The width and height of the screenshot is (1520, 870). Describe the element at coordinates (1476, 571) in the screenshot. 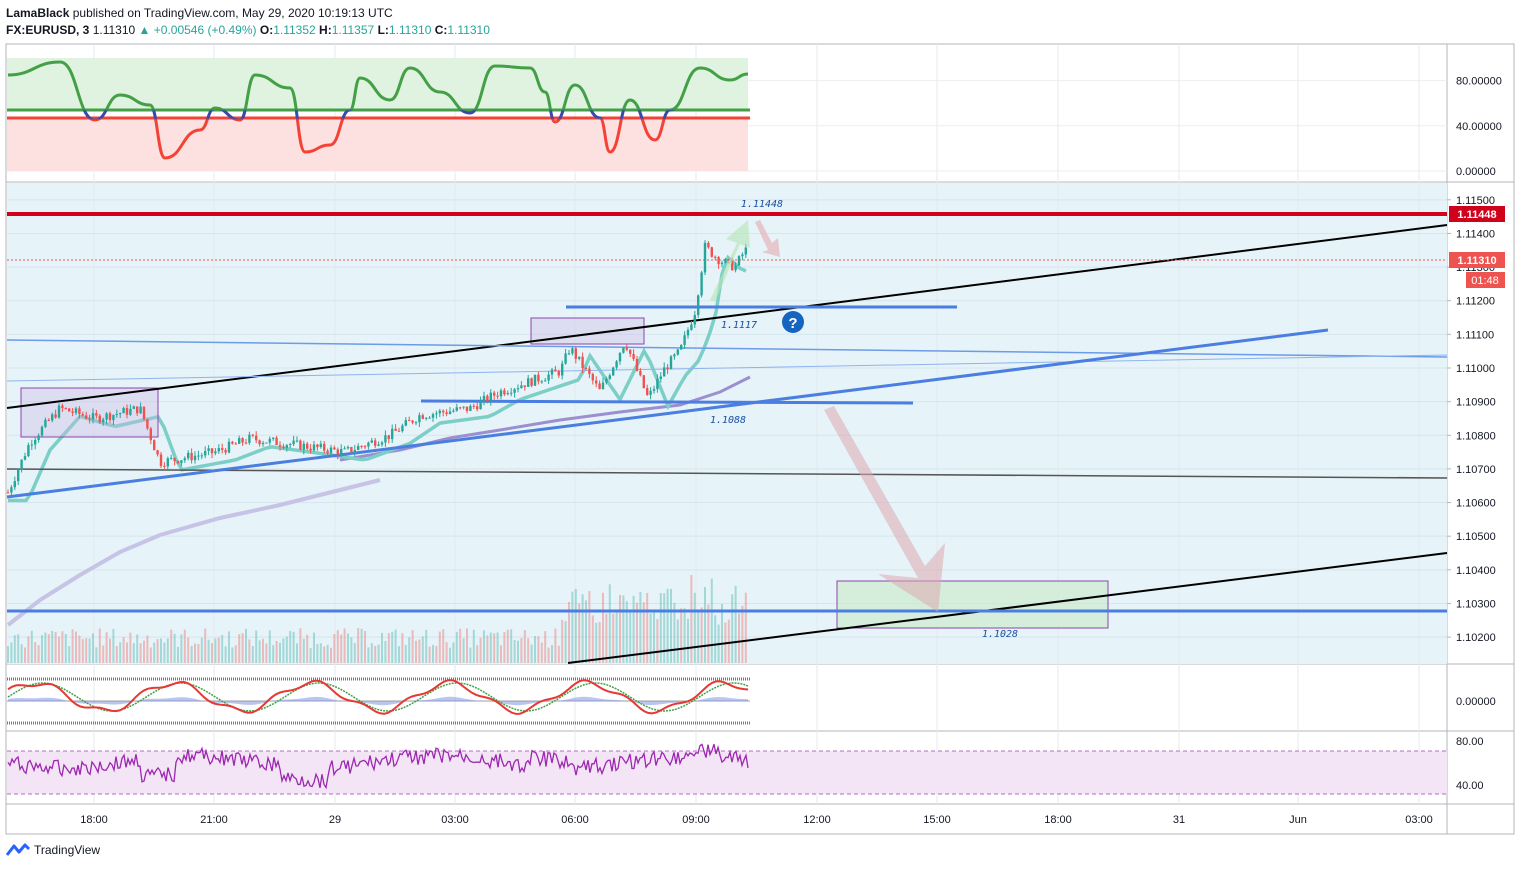

I see `price-tick-label: 1.10400` at that location.